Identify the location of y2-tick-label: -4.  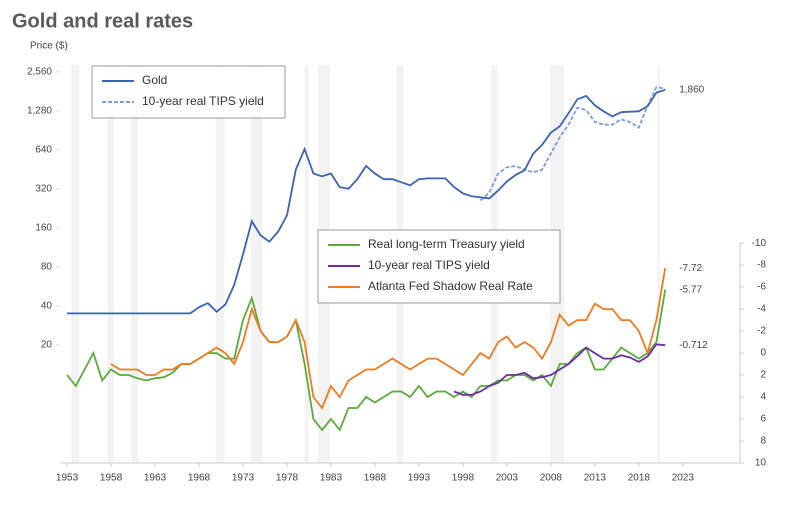
(761, 309).